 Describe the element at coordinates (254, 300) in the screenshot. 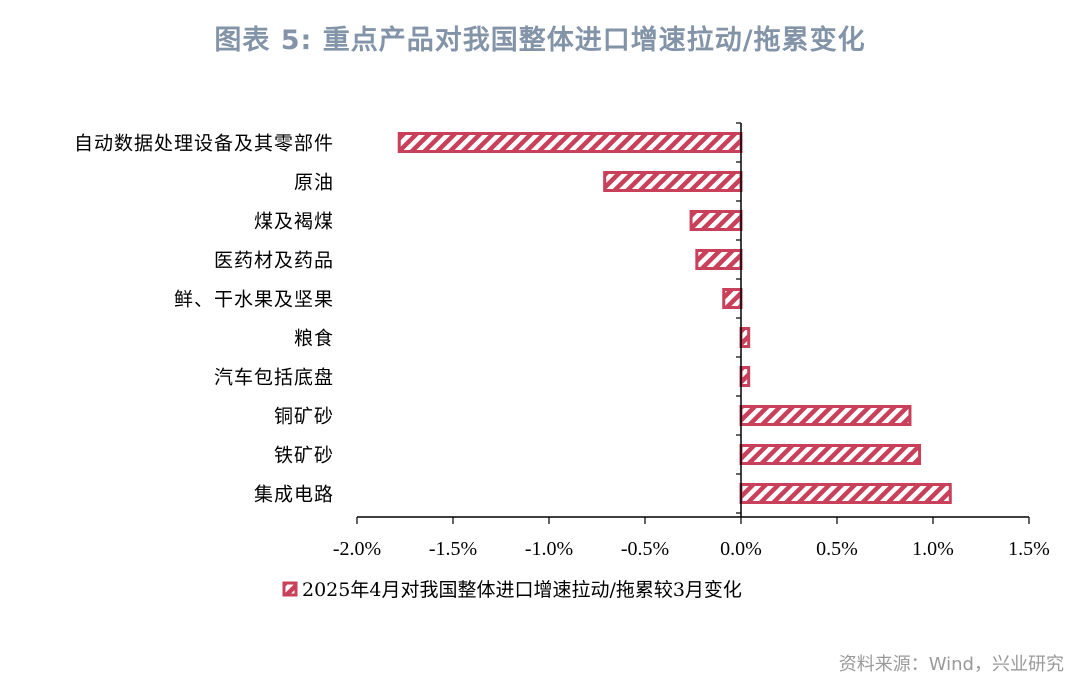

I see `category-label: 鲜、干水果及坚果` at that location.